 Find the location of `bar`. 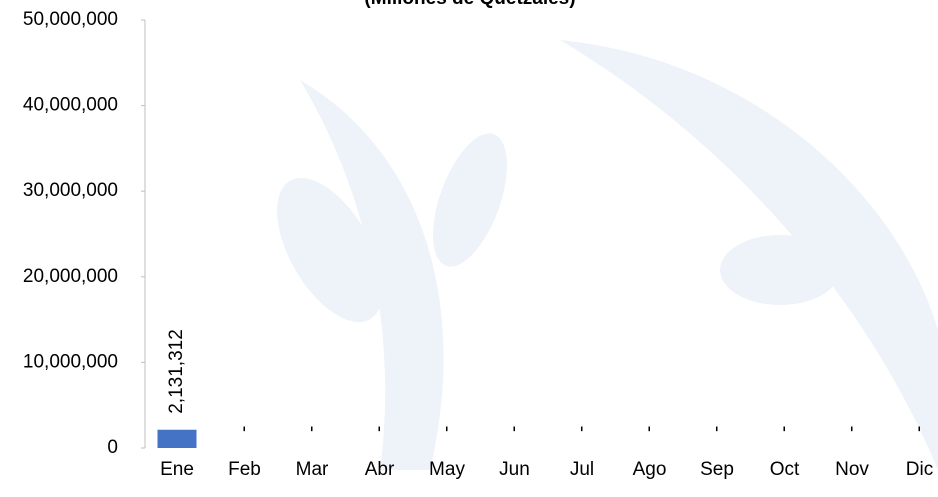

bar is located at coordinates (177, 438).